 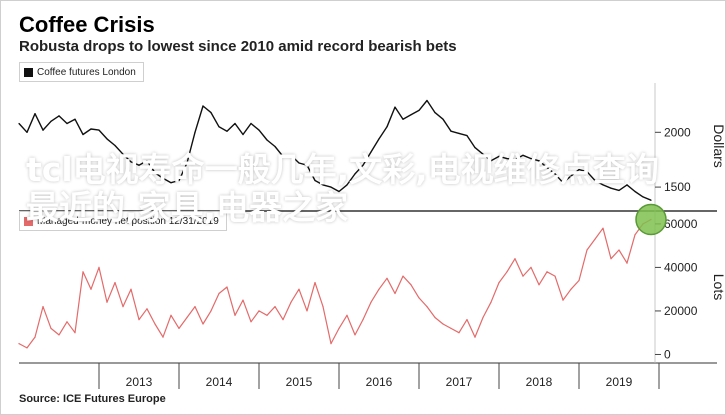 I want to click on legend-bottom: Managed-money net position 12/31/2019, so click(x=123, y=221).